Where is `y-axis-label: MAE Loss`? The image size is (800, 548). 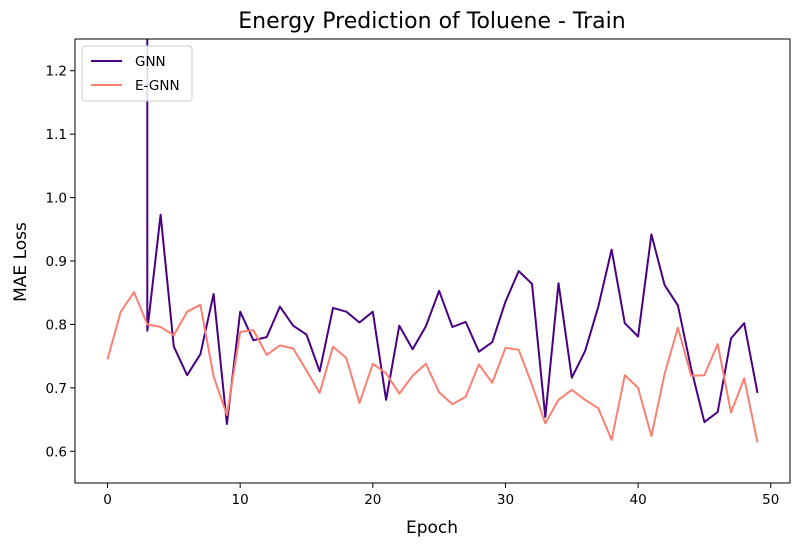
y-axis-label: MAE Loss is located at coordinates (21, 262).